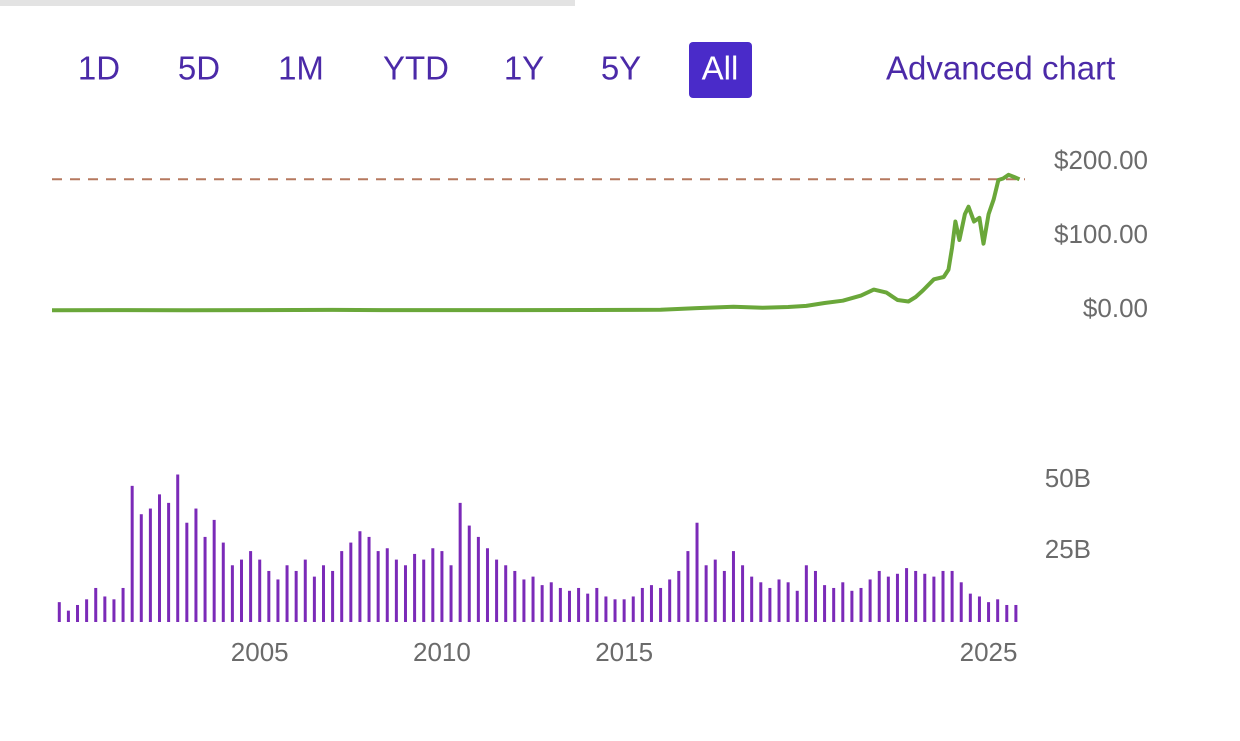 The image size is (1240, 741). I want to click on range-button: 5D, so click(199, 68).